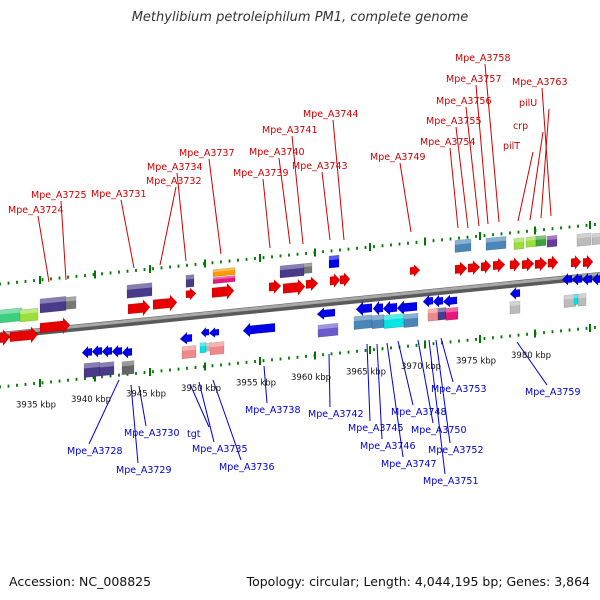 This screenshot has width=600, height=600. I want to click on forward-gene-label: Mpe_A3732, so click(174, 181).